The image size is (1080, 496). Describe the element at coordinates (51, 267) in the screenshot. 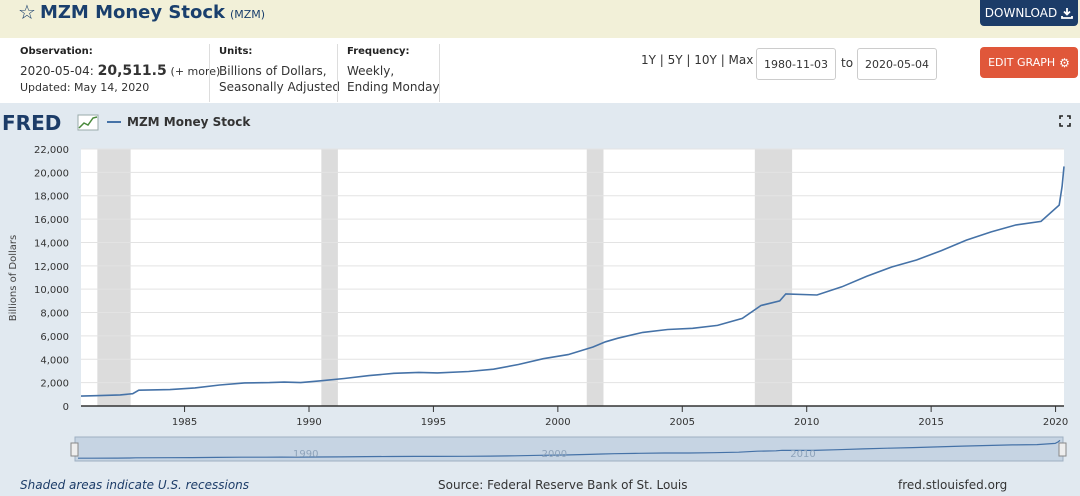

I see `y-tick-label: 12,000` at that location.